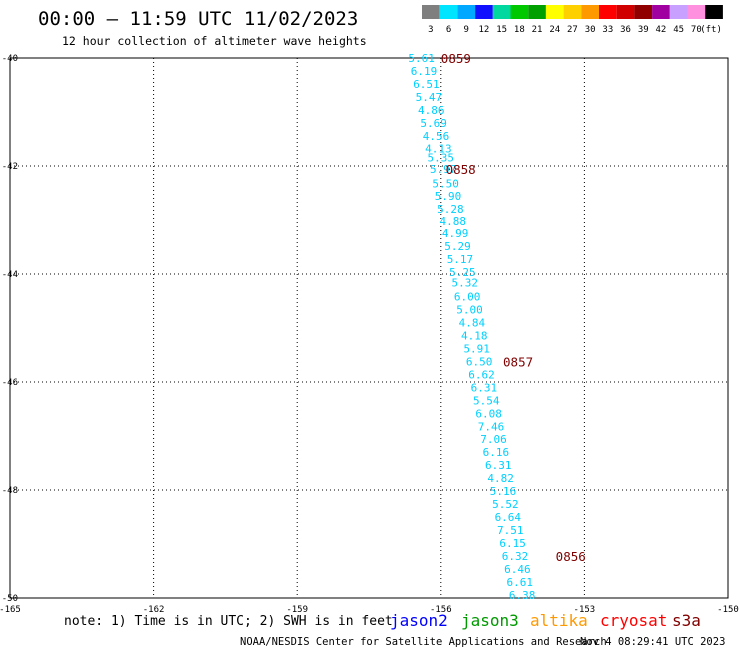 Image resolution: width=740 pixels, height=650 pixels. What do you see at coordinates (430, 30) in the screenshot?
I see `colorbar-label: 3` at bounding box center [430, 30].